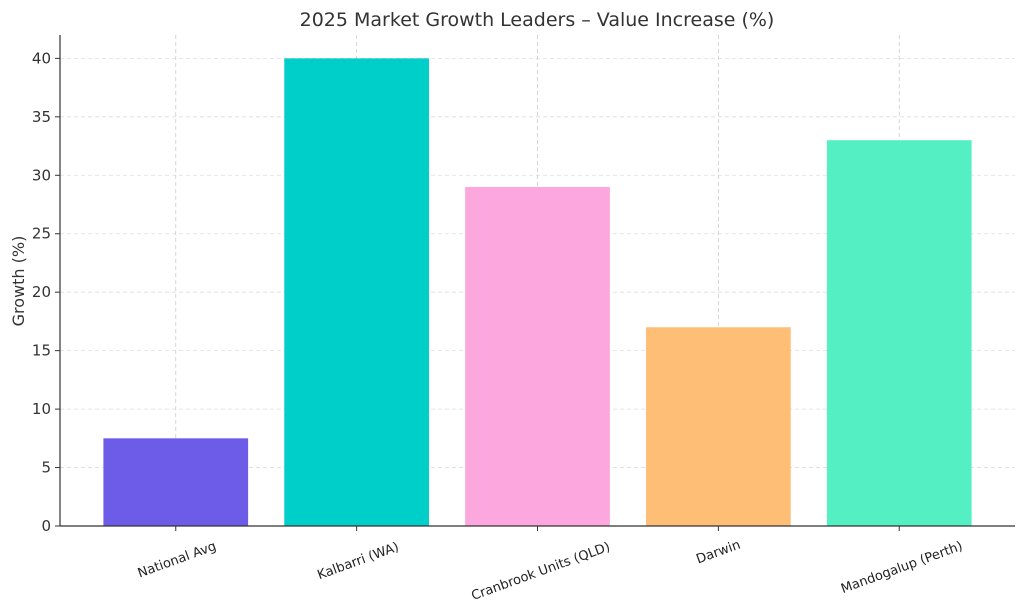 The height and width of the screenshot is (611, 1024). Describe the element at coordinates (18, 281) in the screenshot. I see `y-axis-label: Growth (%)` at that location.